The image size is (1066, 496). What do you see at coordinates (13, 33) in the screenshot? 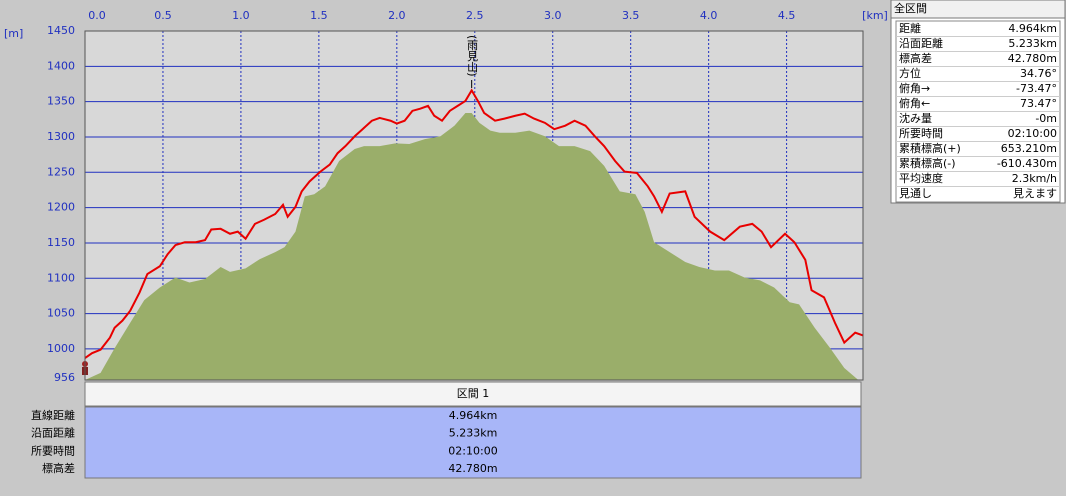
I see `y-axis-label: [m]` at bounding box center [13, 33].